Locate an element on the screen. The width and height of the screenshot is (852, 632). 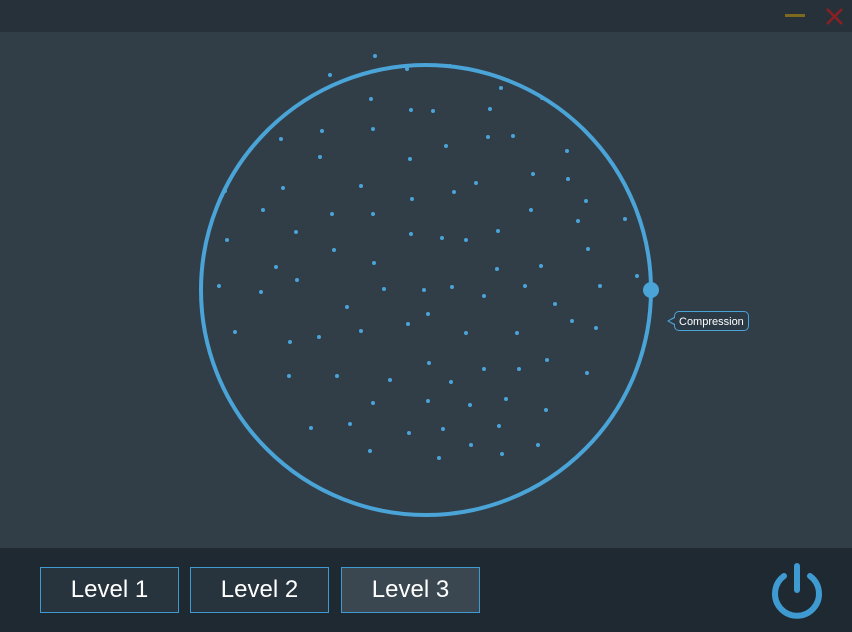
minimize-button is located at coordinates (795, 16).